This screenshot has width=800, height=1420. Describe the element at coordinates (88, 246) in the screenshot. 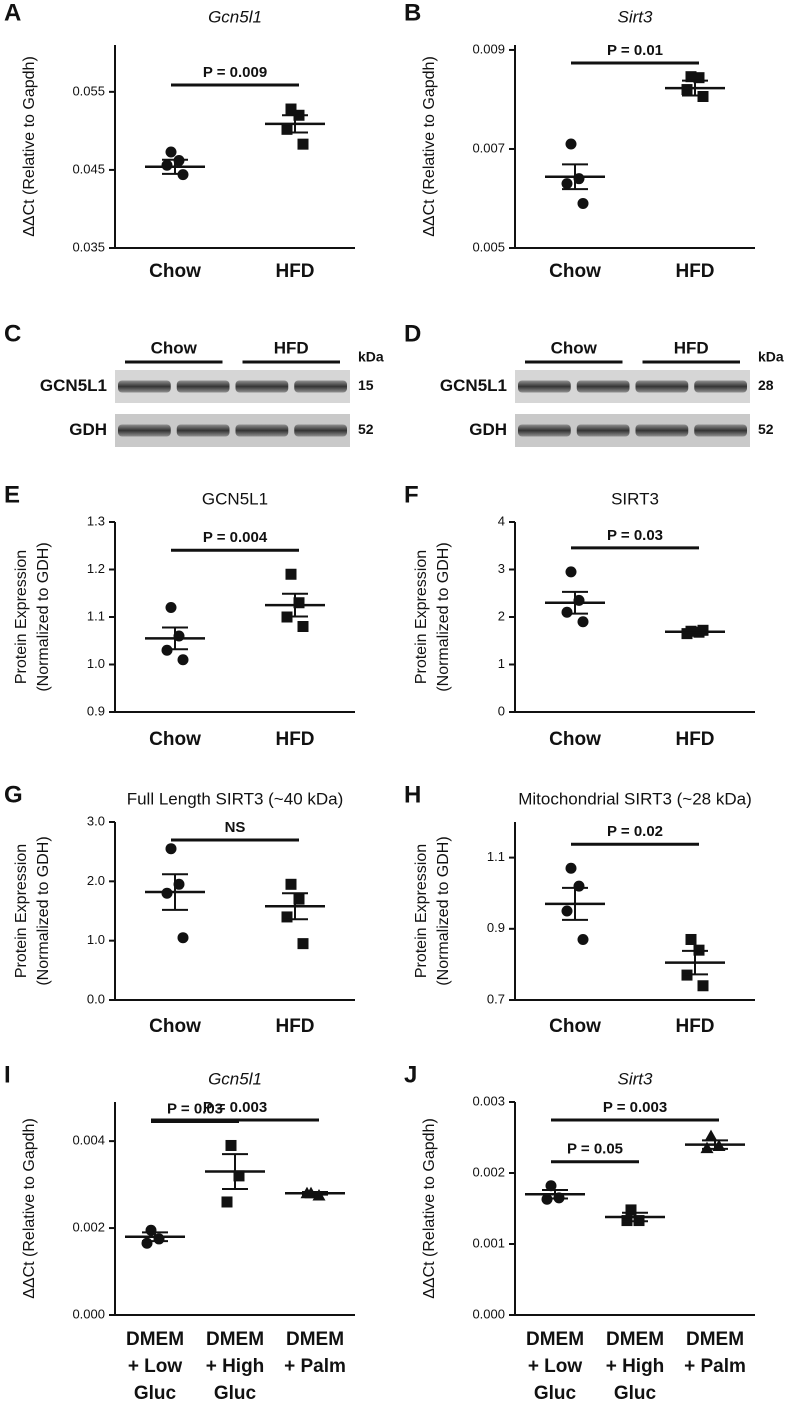

I see `y-tick-label: 0.035` at that location.